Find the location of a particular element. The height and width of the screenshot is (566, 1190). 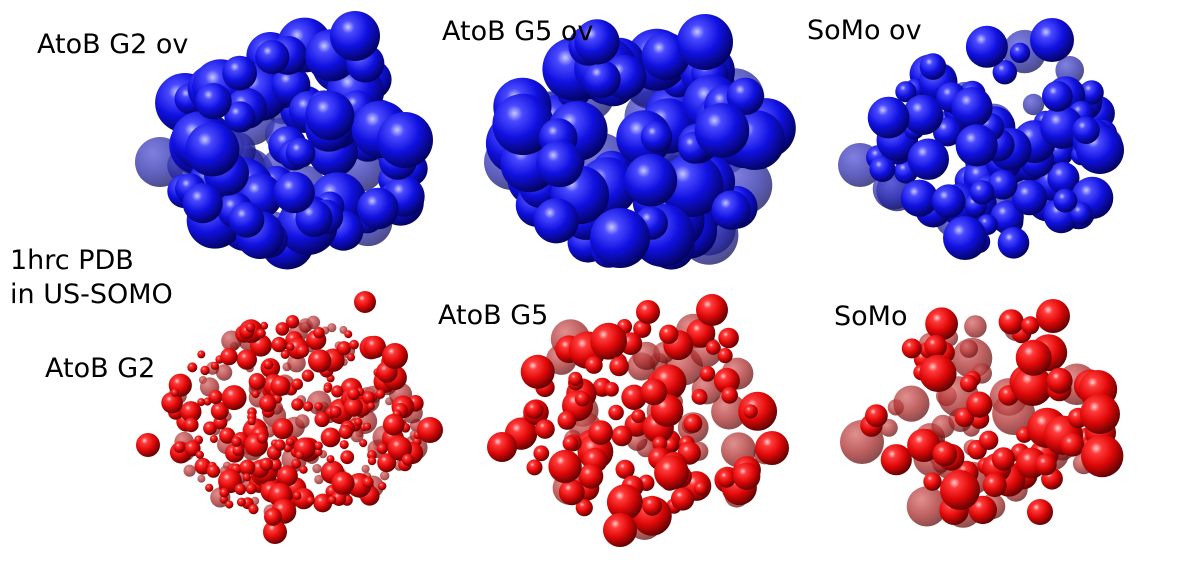

label-somo: SoMo is located at coordinates (871, 316).